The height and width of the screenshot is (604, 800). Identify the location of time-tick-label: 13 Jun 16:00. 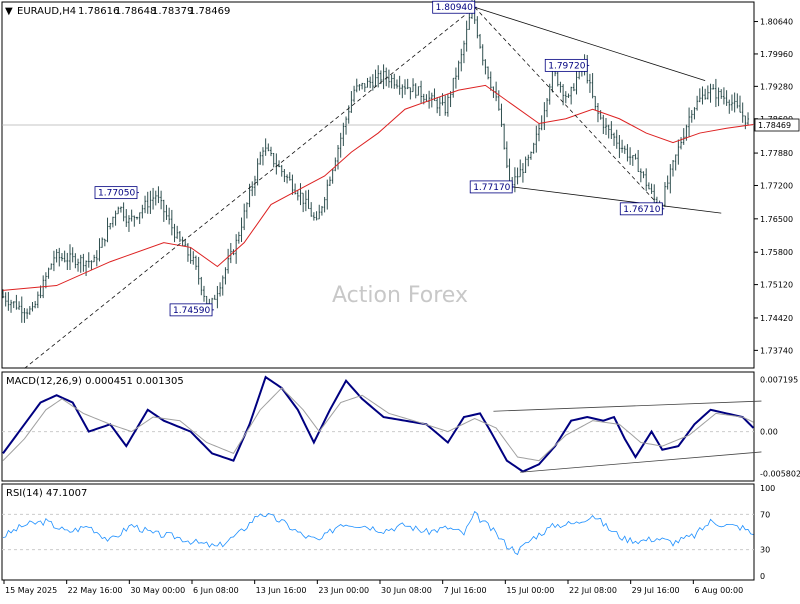
(281, 590).